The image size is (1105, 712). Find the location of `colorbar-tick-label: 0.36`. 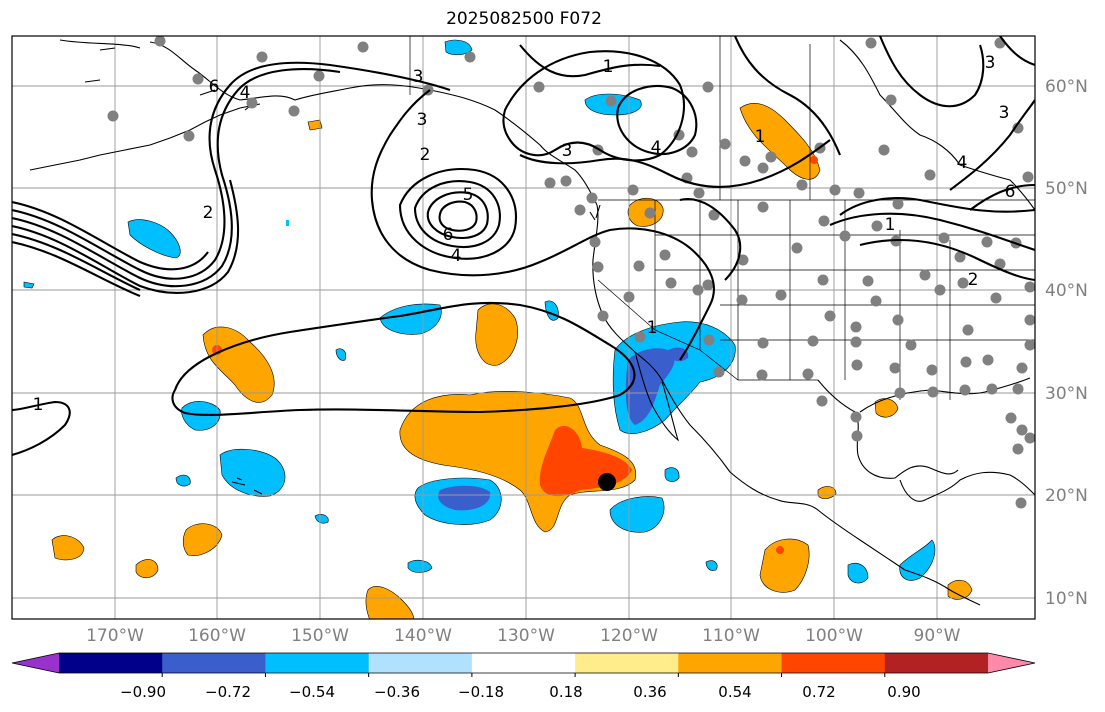

colorbar-tick-label: 0.36 is located at coordinates (650, 692).